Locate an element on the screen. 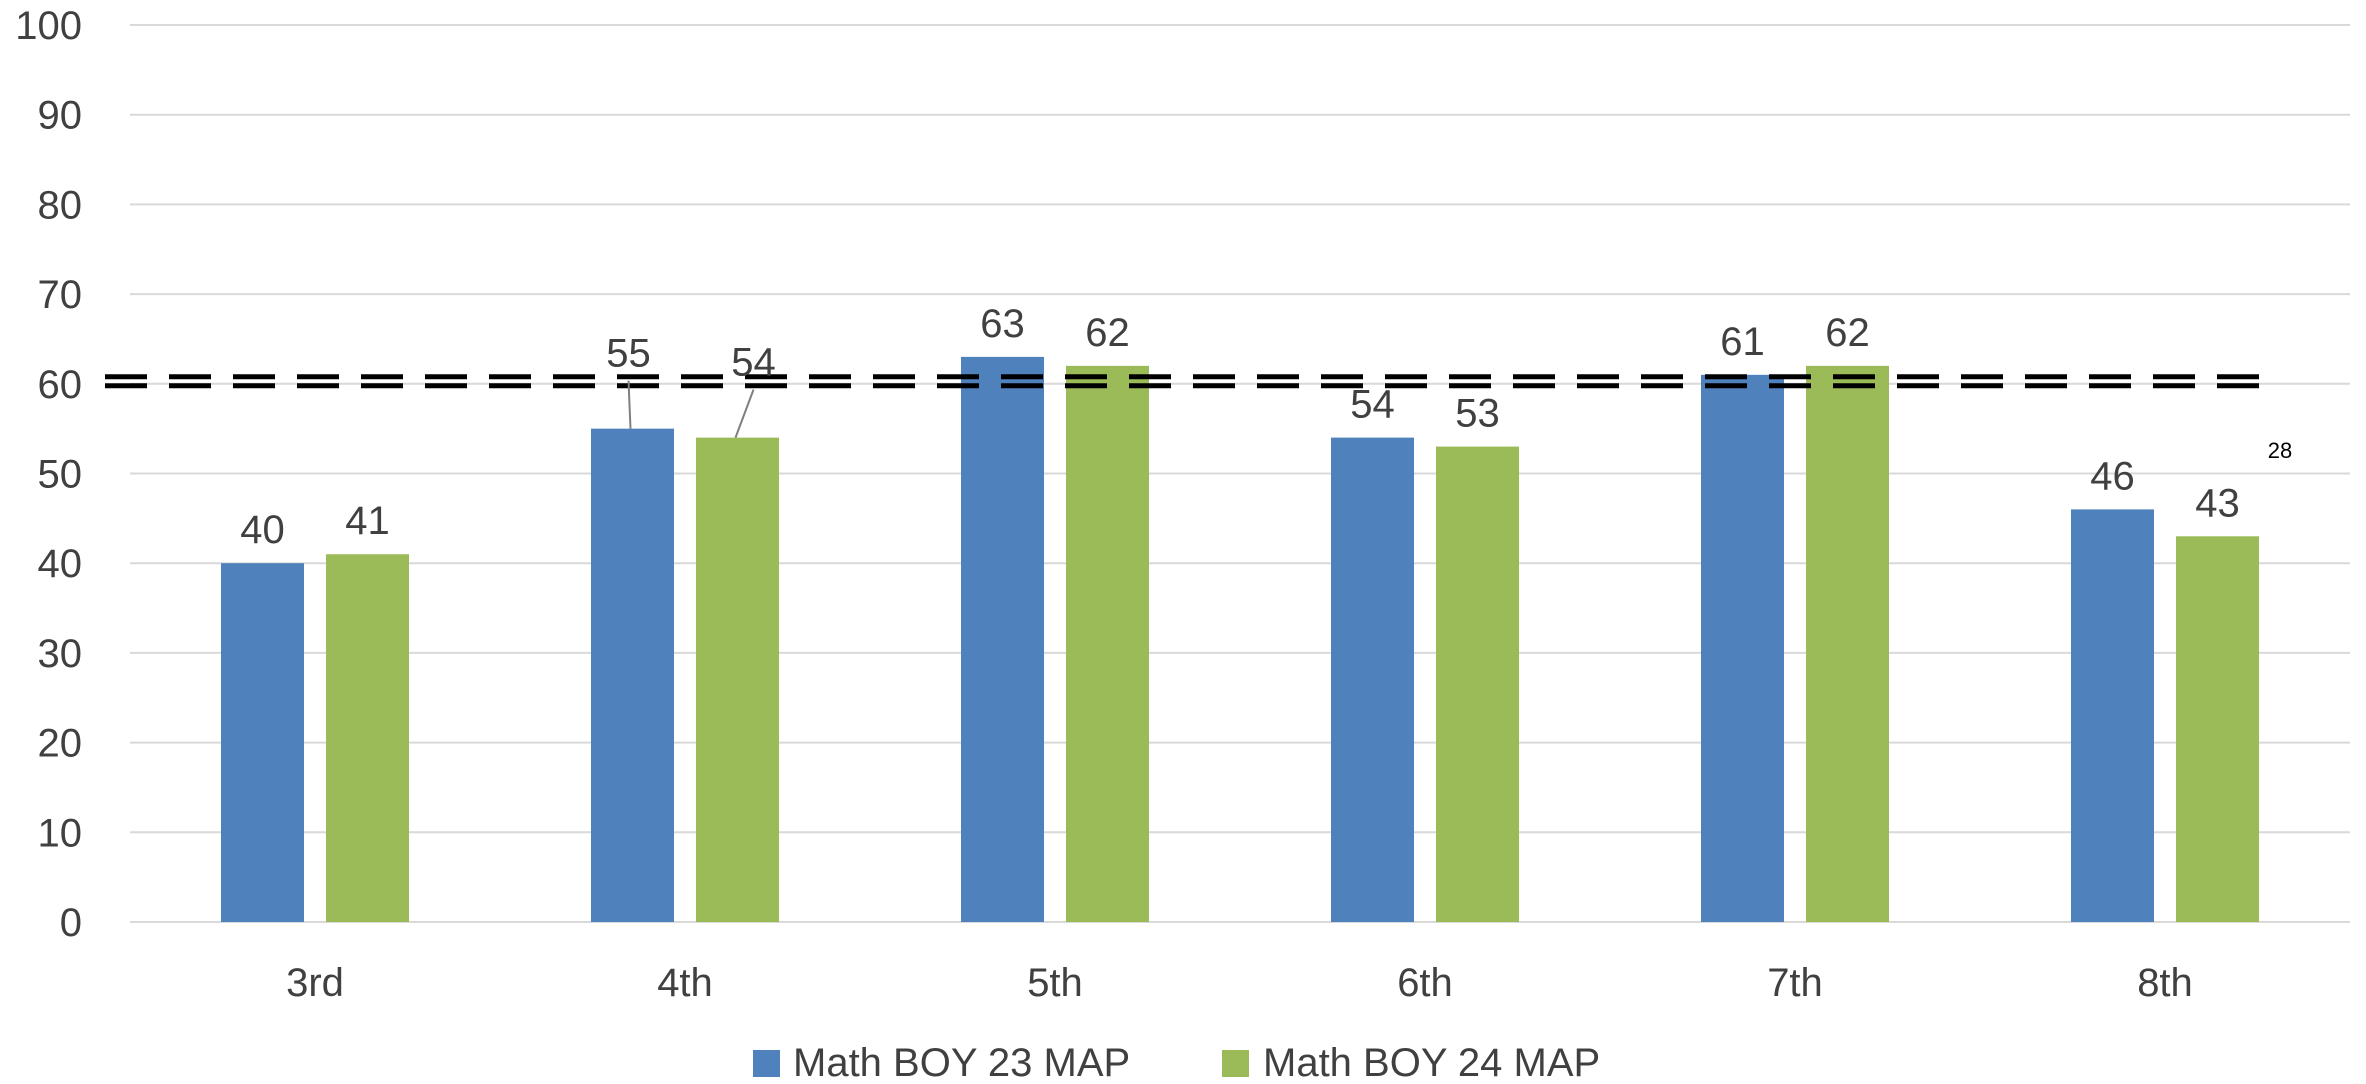 Image resolution: width=2366 pixels, height=1084 pixels. legend: Math BOY 23 MAP Math BOY 24 MAP is located at coordinates (1176, 1062).